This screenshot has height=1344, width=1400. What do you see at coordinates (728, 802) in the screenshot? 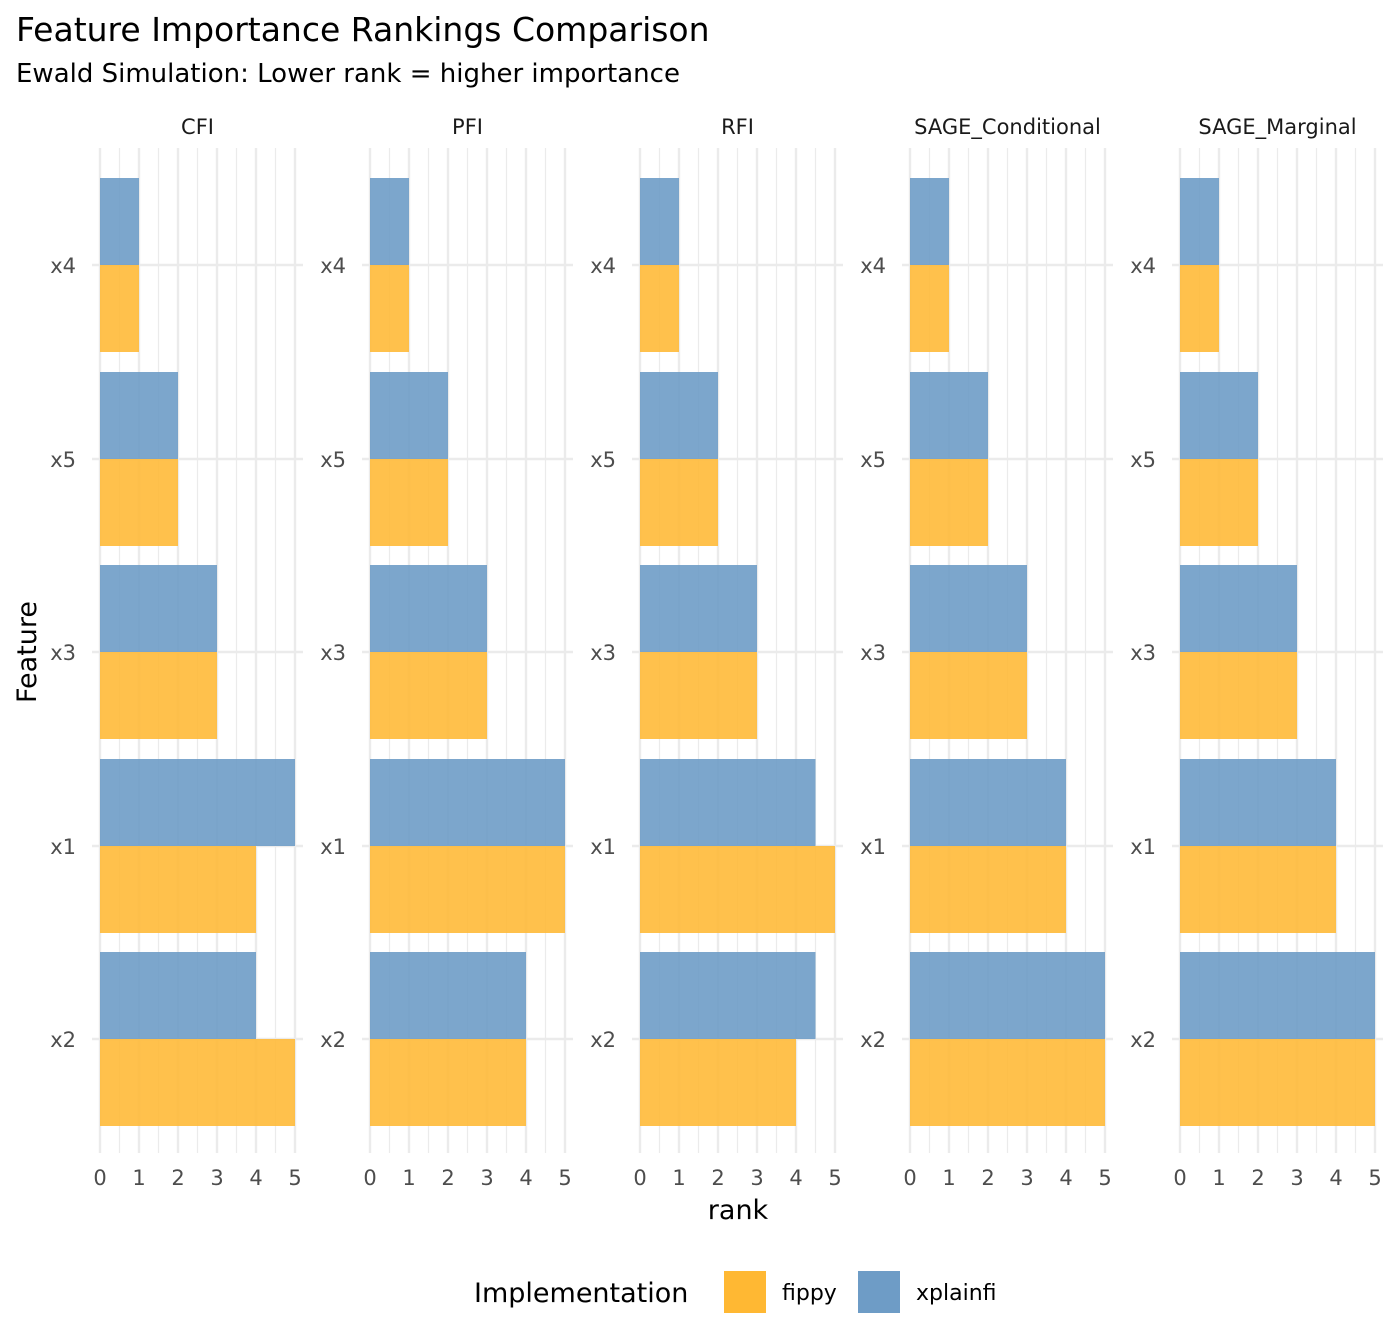
I see `bar-xplainfi-x1-rfi` at bounding box center [728, 802].